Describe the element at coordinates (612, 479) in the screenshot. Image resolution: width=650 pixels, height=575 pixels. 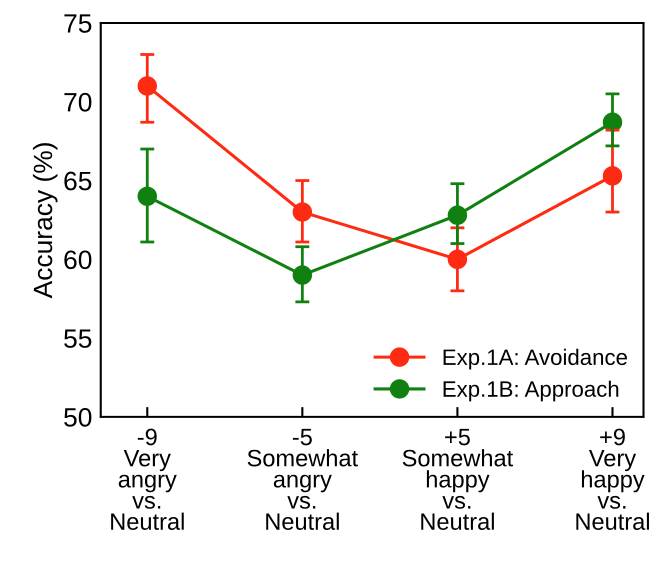
I see `x-tick-label: +9 Very happy vs. Neutral` at that location.